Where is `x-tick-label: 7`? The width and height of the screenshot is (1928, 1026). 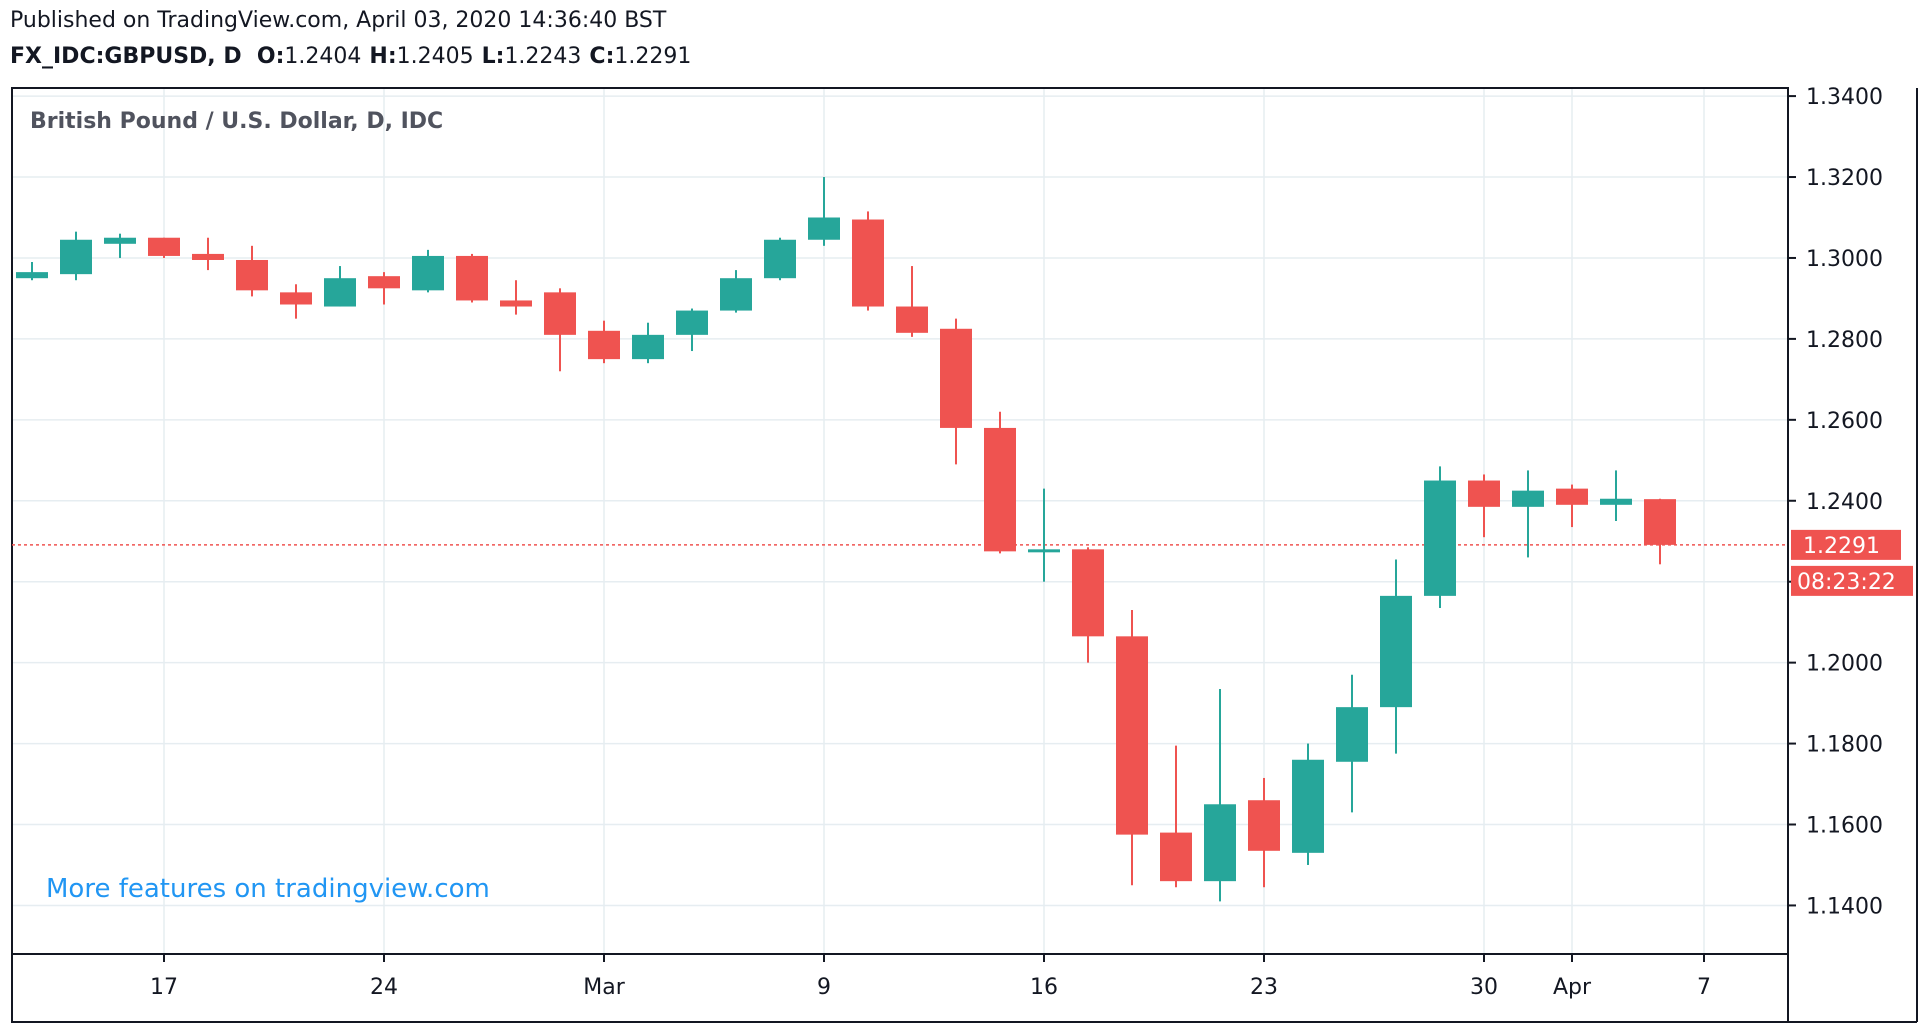 x-tick-label: 7 is located at coordinates (1704, 987).